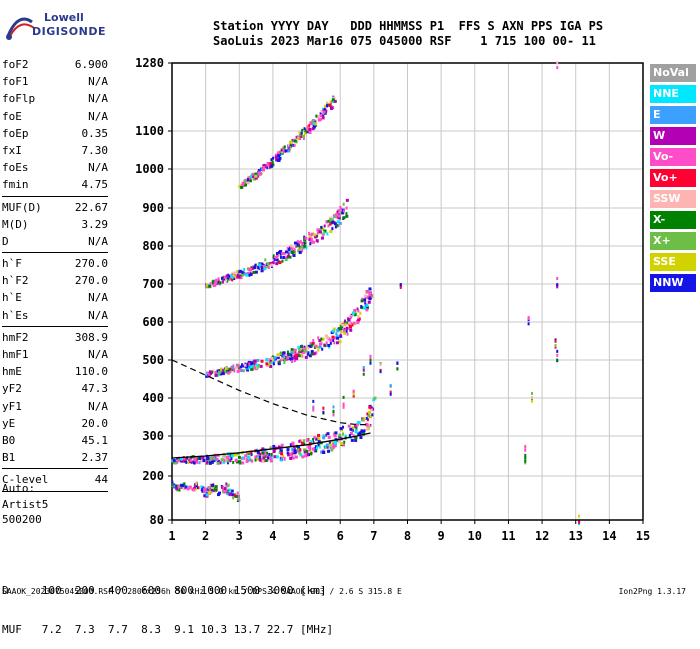 Image resolution: width=700 pixels, height=649 pixels. I want to click on x-tick-label: 2, so click(205, 536).